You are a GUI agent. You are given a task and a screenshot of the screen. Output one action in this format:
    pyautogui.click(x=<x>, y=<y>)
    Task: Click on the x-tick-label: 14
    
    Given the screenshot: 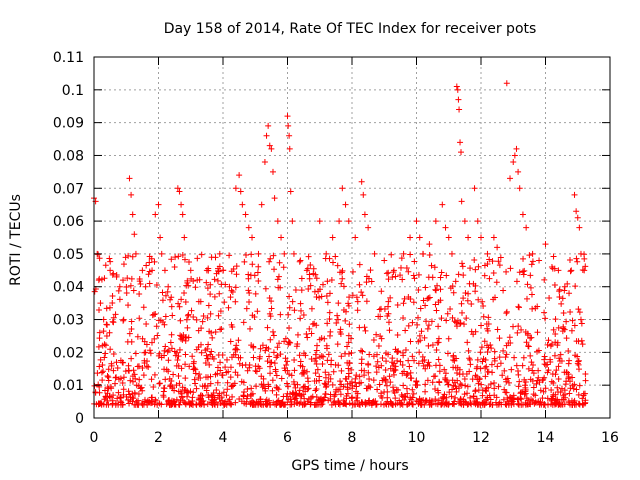 What is the action you would take?
    pyautogui.click(x=546, y=438)
    